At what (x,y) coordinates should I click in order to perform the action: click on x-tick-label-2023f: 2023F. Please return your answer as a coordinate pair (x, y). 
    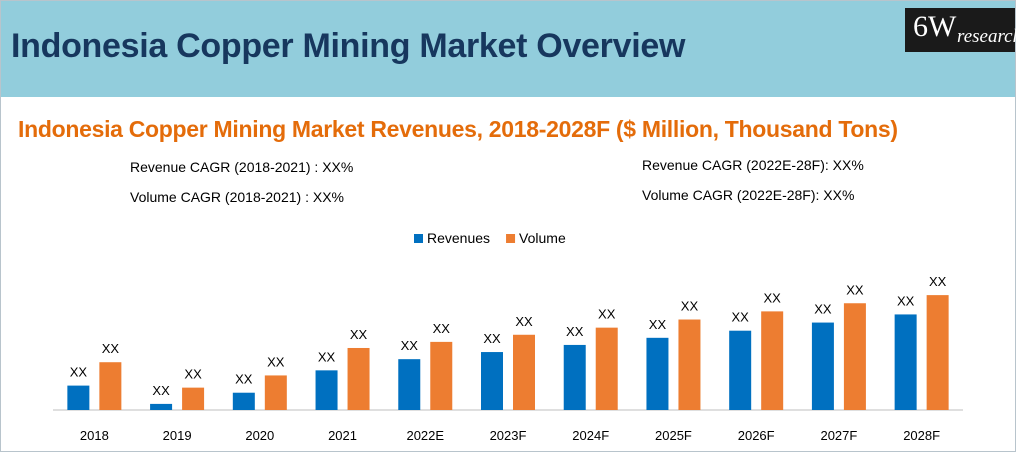
    Looking at the image, I should click on (508, 435).